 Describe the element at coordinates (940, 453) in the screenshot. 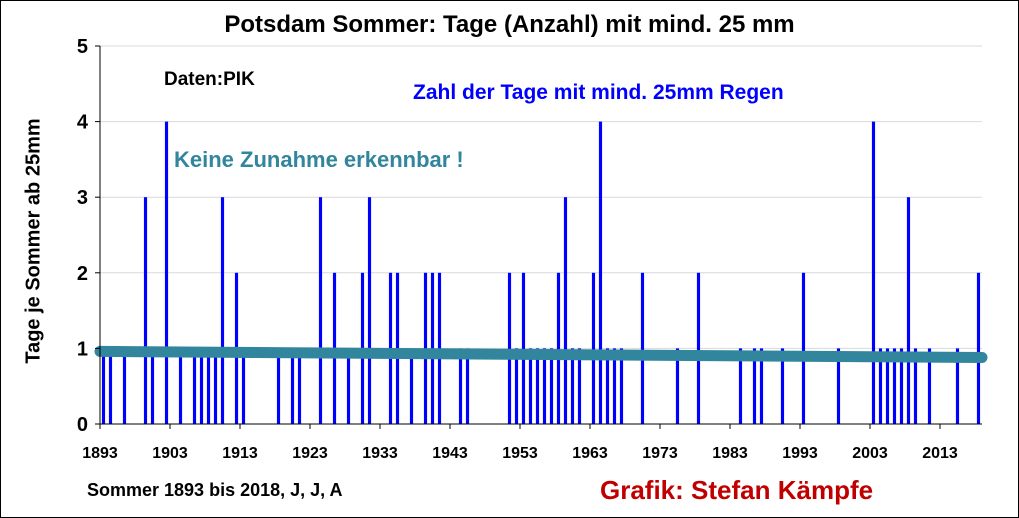

I see `x-tick-label: 2013` at that location.